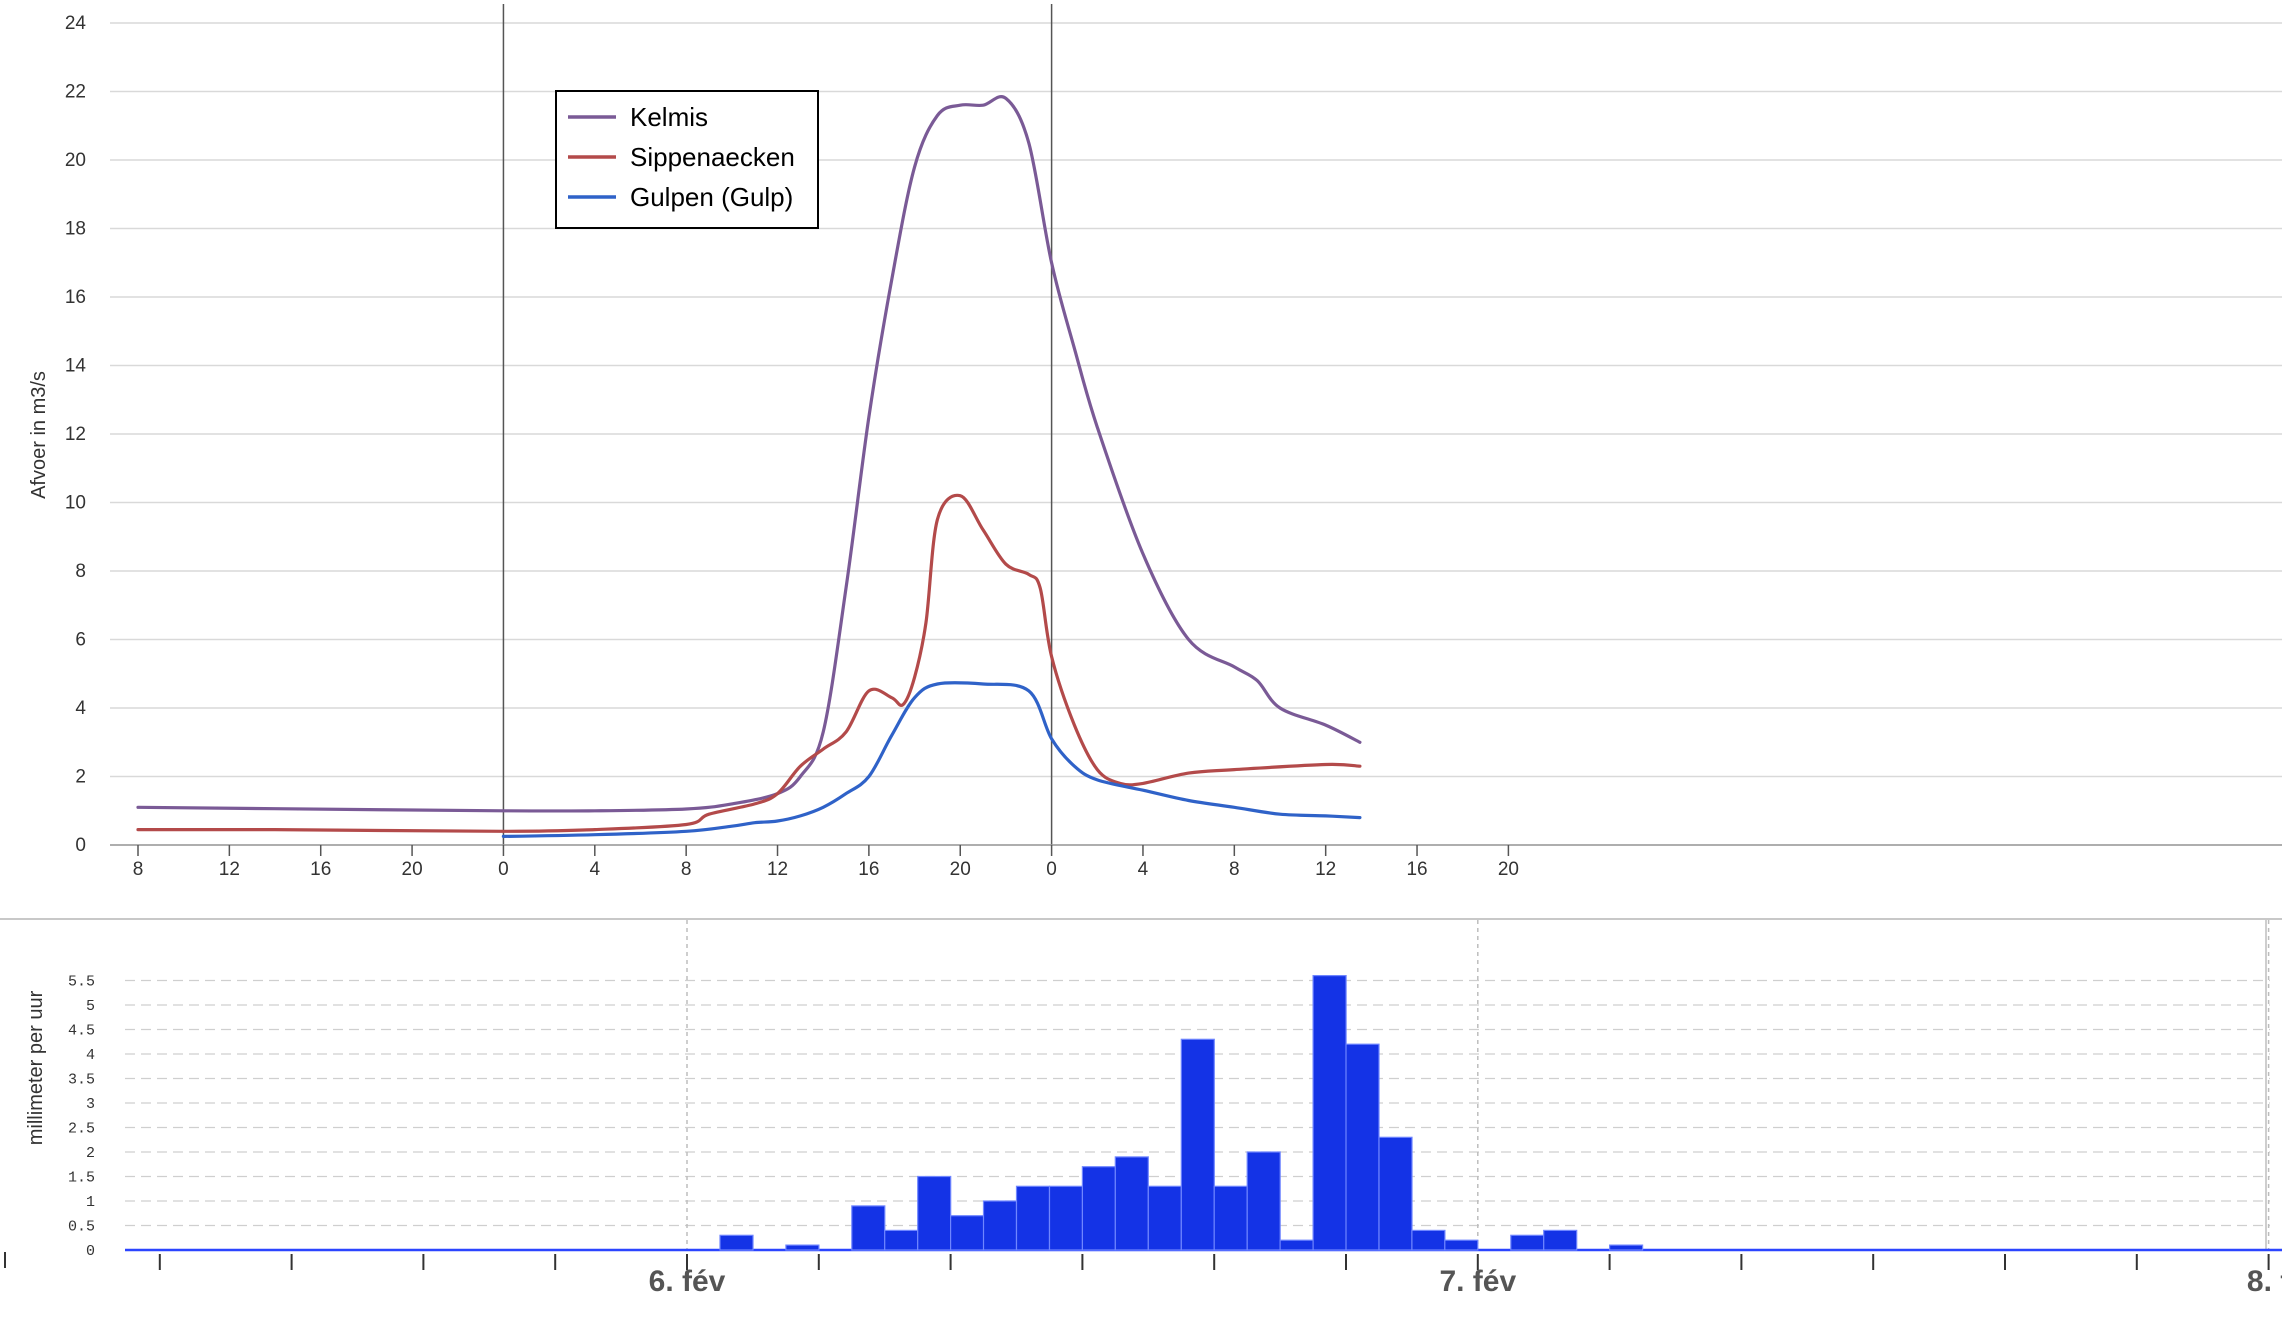 This screenshot has width=2282, height=1319. Describe the element at coordinates (687, 1281) in the screenshot. I see `date-label: 6. fév` at that location.